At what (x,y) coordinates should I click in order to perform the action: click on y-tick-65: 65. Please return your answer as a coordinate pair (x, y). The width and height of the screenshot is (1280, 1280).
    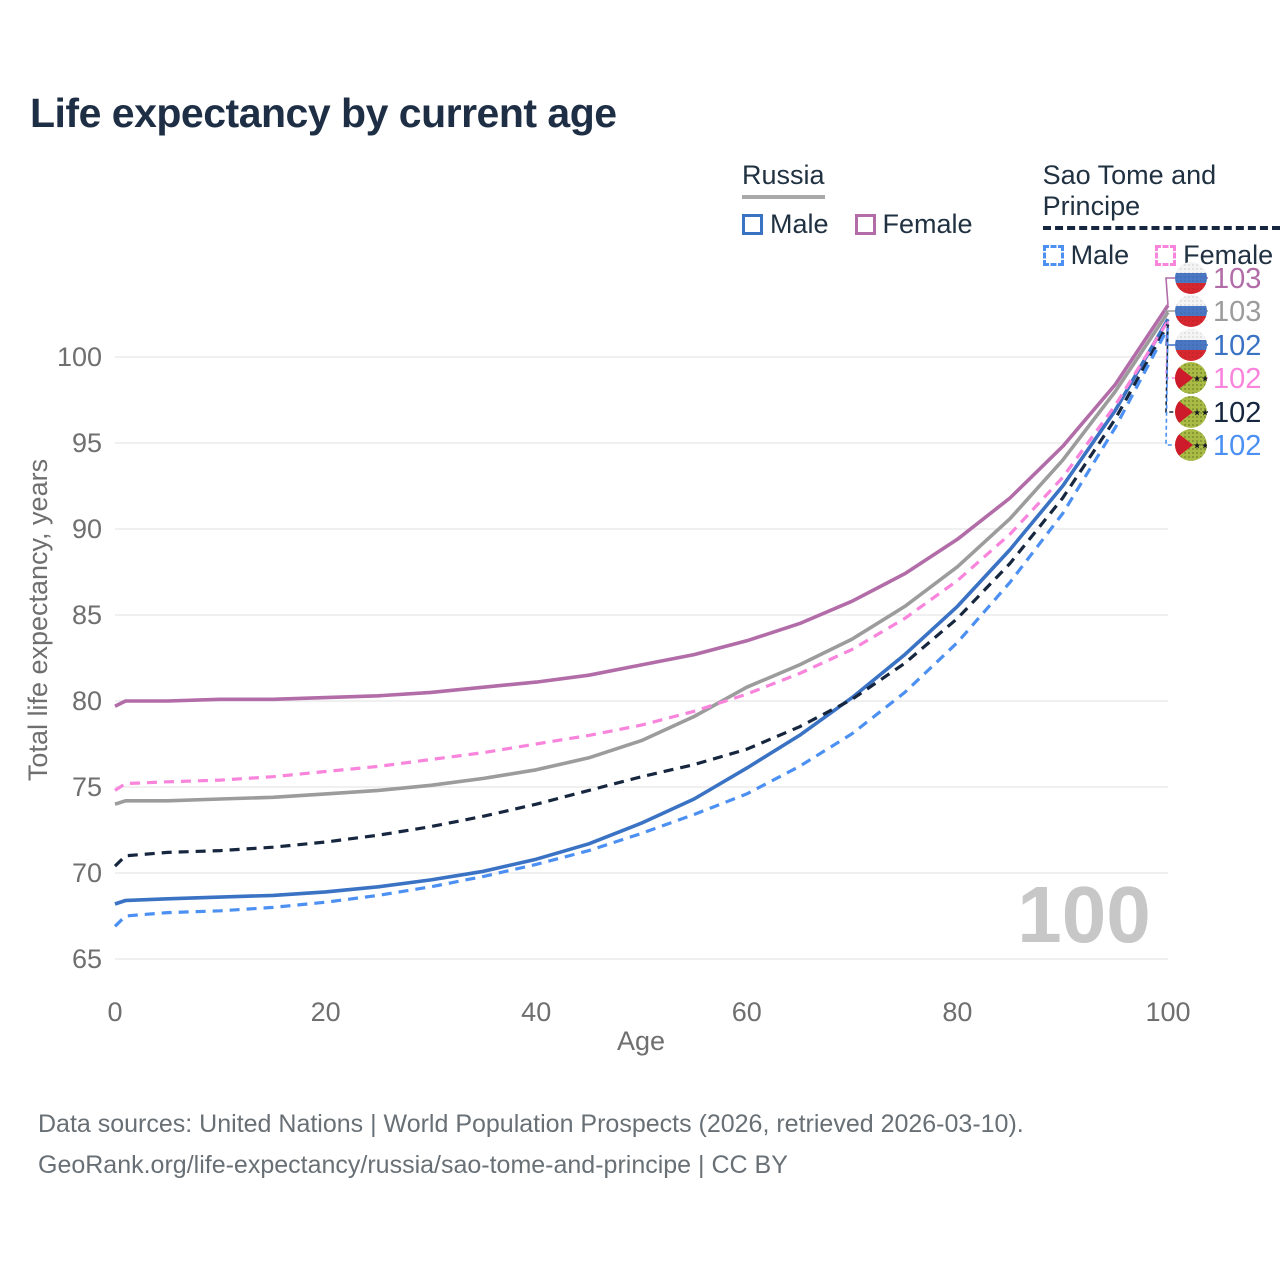
    Looking at the image, I should click on (87, 959).